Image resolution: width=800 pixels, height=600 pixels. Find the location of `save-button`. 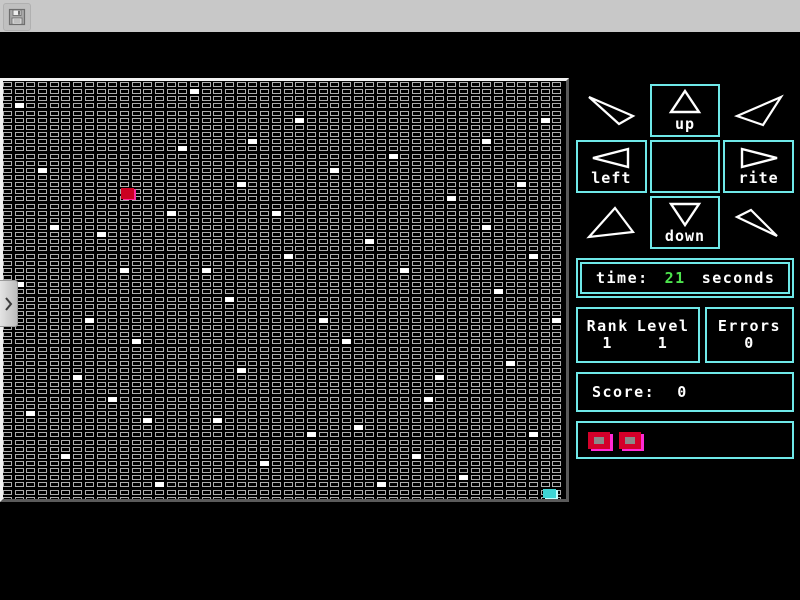

save-button is located at coordinates (17, 17).